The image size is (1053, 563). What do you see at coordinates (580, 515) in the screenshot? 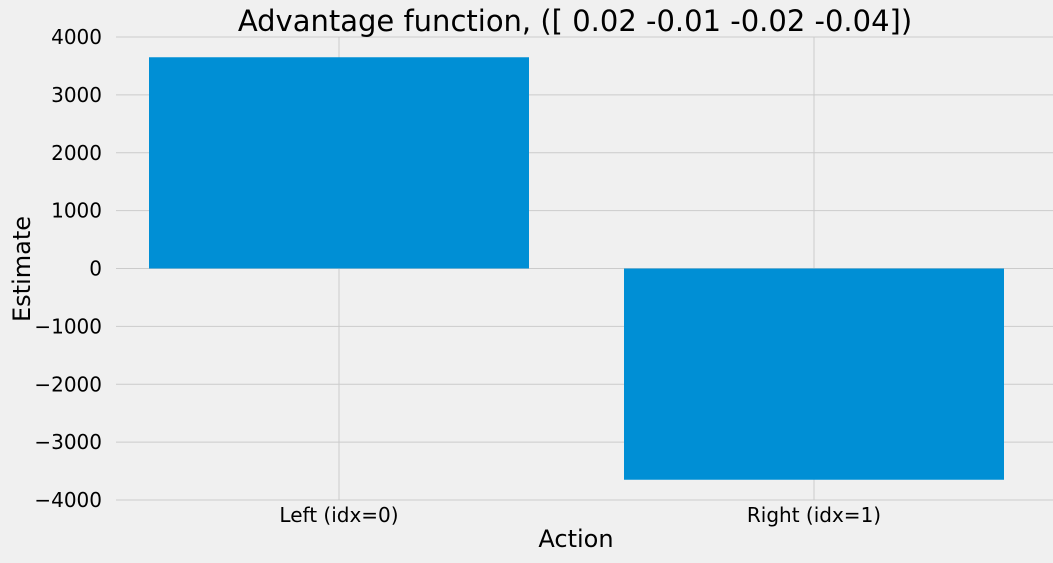
I see `x-tick-labels: Left (idx=0) Right (idx=1)` at bounding box center [580, 515].